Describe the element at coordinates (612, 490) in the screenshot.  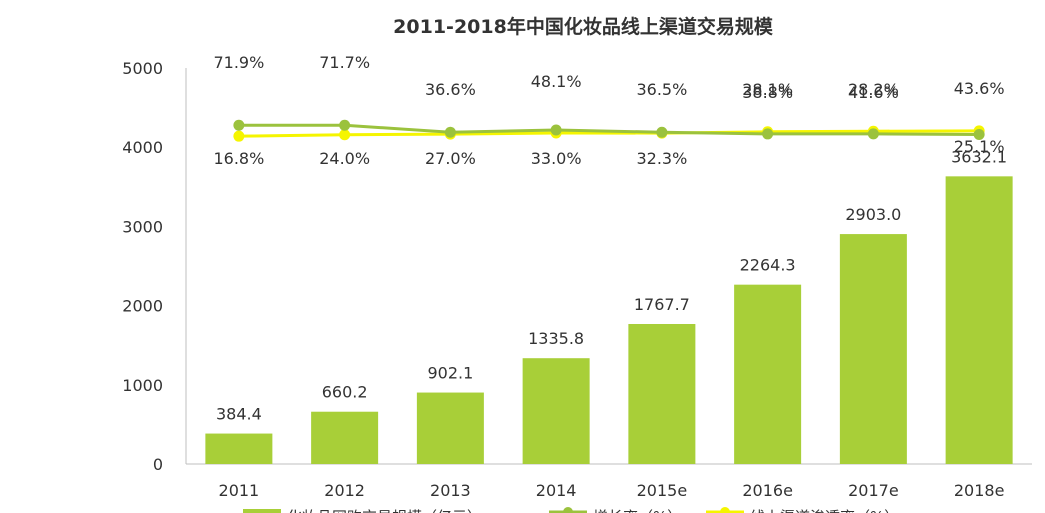
I see `x-ticks: 2011 2012 2013 2014 2015e 2016e 2017e 2018e` at that location.